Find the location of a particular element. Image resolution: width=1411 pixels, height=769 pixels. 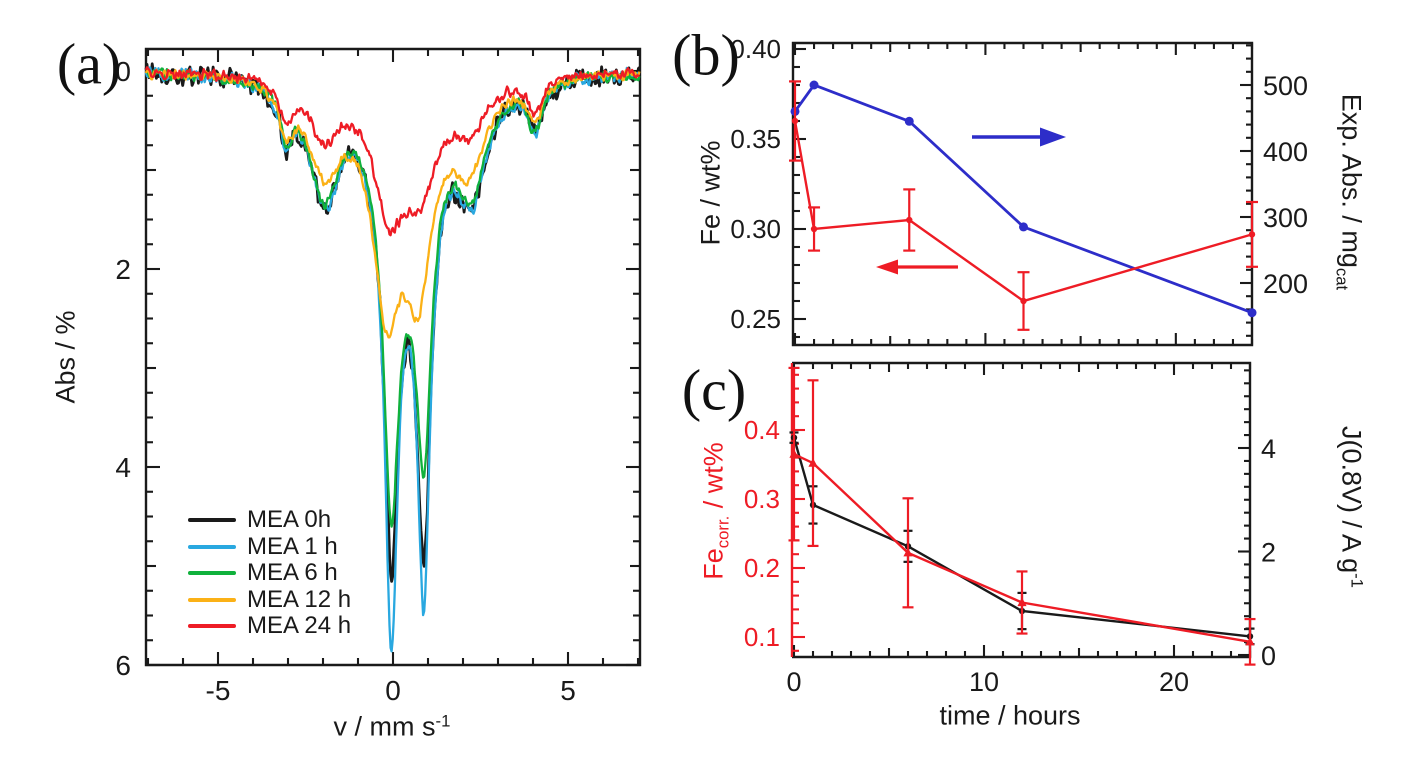

panel-a-x-axis-title: v / mm s-1 is located at coordinates (392, 726).